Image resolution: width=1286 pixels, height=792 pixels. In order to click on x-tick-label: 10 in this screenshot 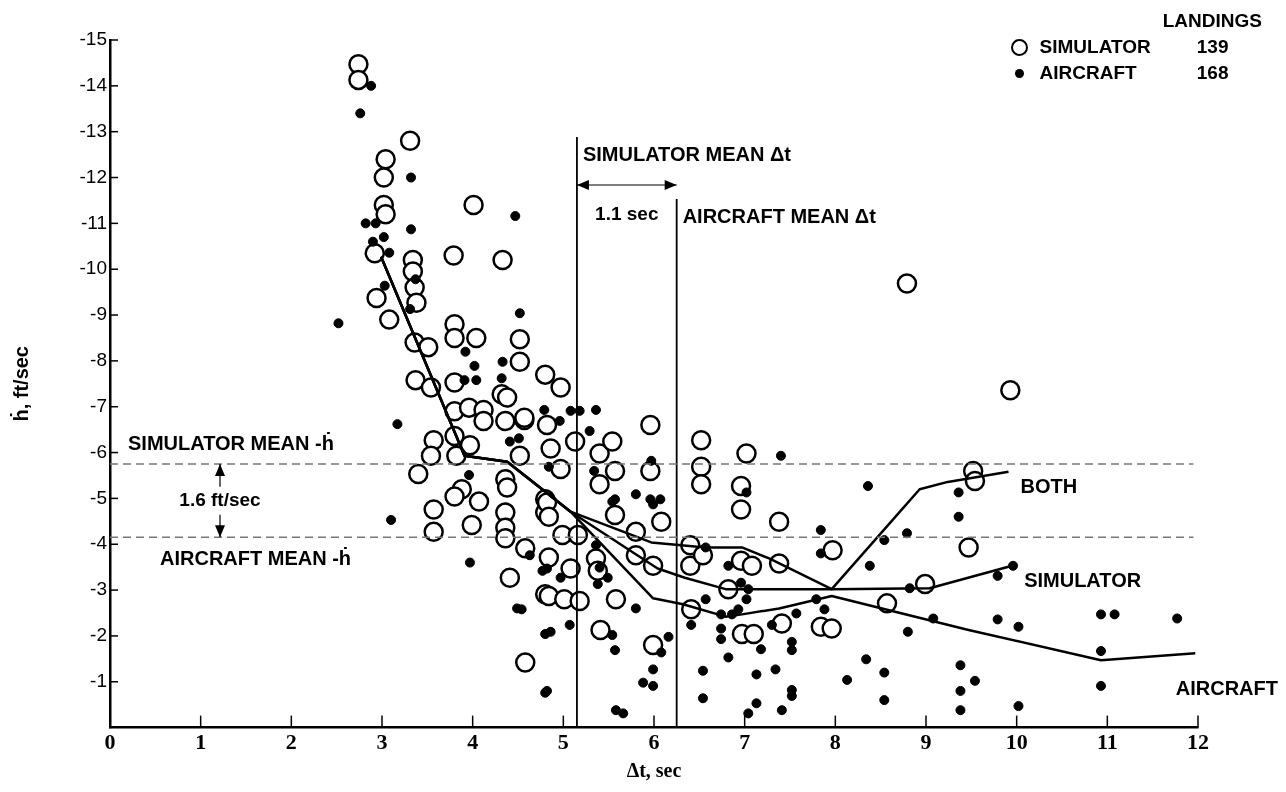, I will do `click(1016, 742)`.